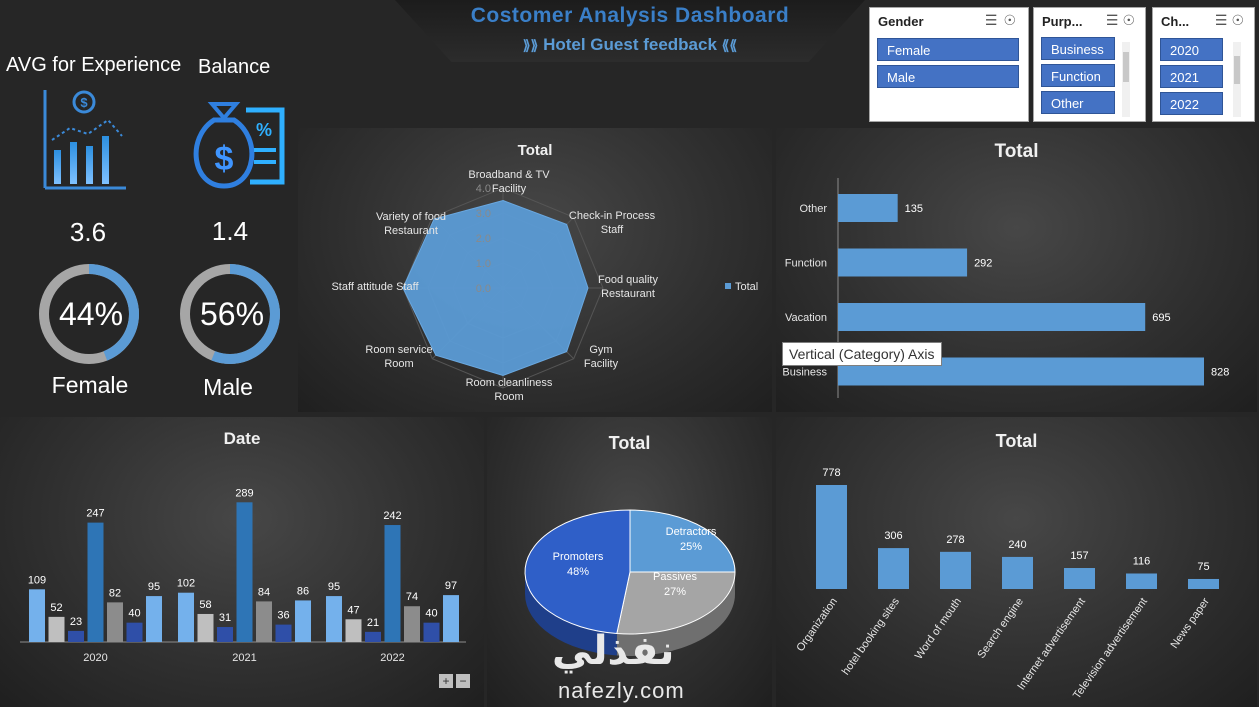 The height and width of the screenshot is (707, 1259). I want to click on radar-category-label: Staff attitude Staff, so click(375, 287).